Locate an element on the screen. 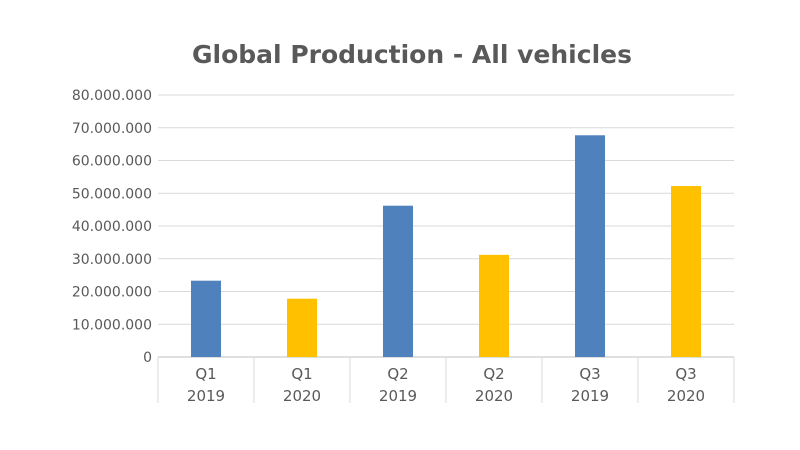 The width and height of the screenshot is (800, 450). y-tick-label: 70.000.000 is located at coordinates (112, 129).